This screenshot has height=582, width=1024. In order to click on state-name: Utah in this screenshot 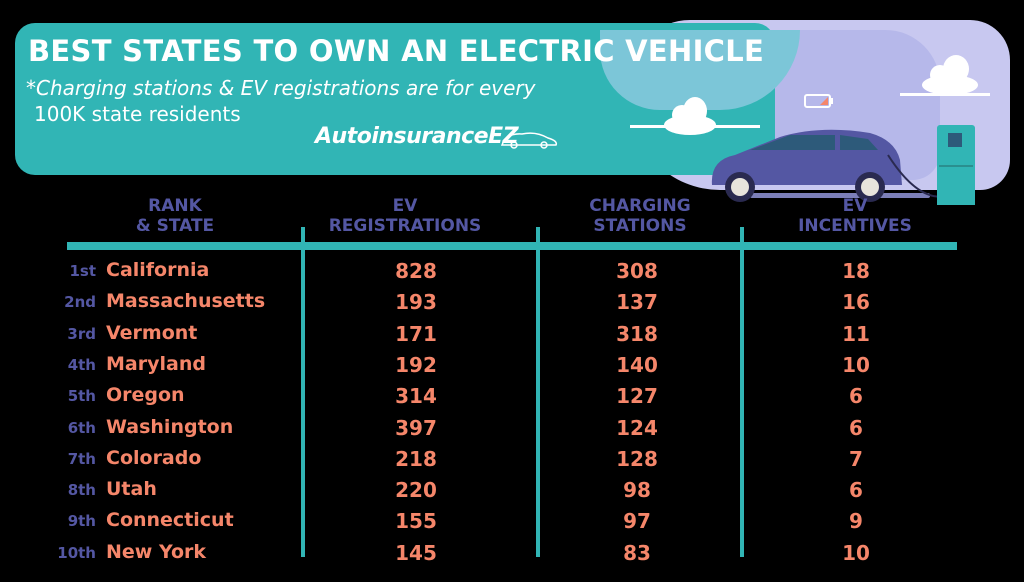, I will do `click(131, 489)`.